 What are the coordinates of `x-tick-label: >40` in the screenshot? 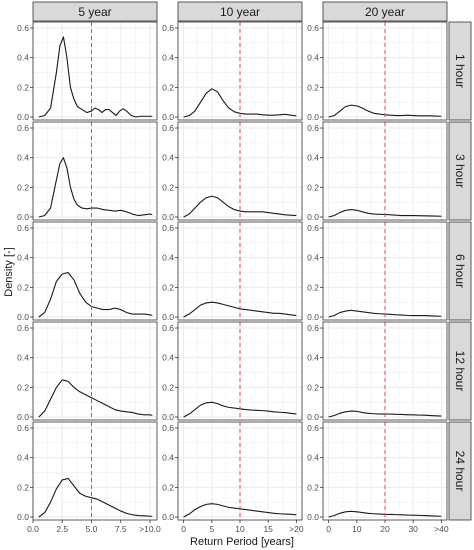 It's located at (441, 529).